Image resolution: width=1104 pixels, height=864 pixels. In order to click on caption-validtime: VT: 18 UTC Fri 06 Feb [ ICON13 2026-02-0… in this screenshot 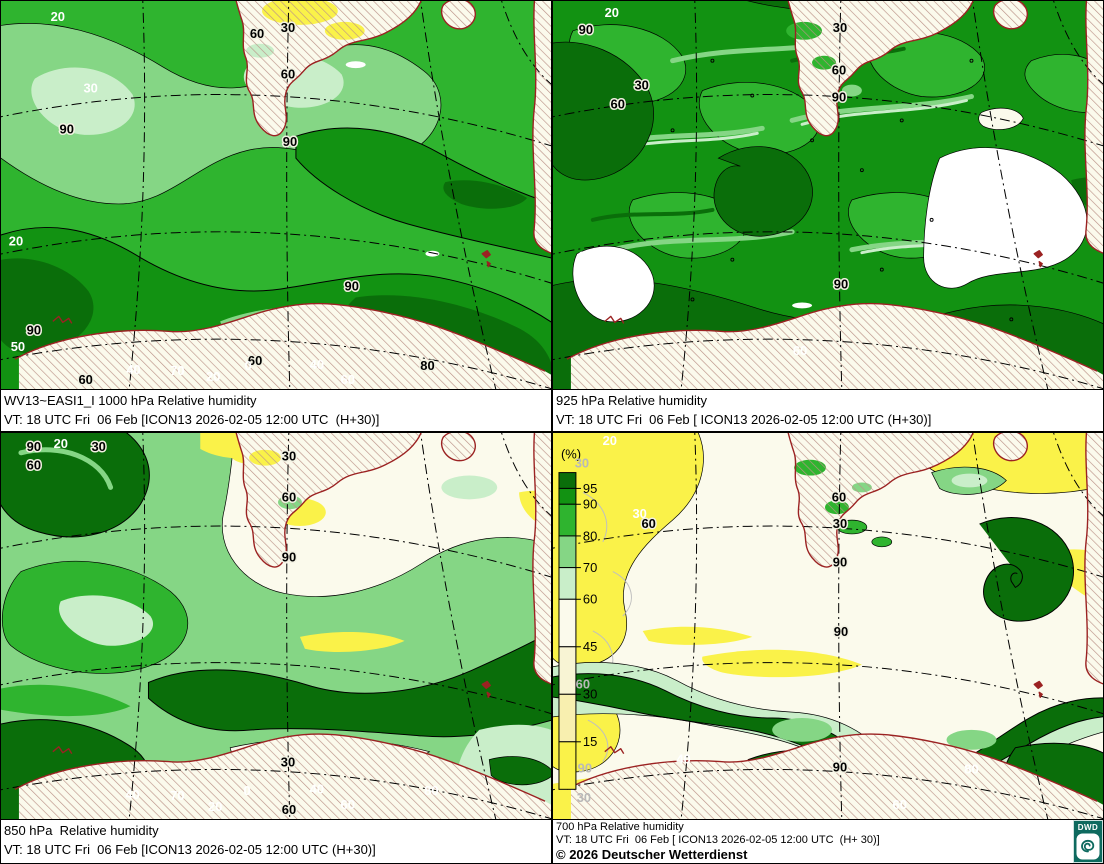, I will do `click(718, 840)`.